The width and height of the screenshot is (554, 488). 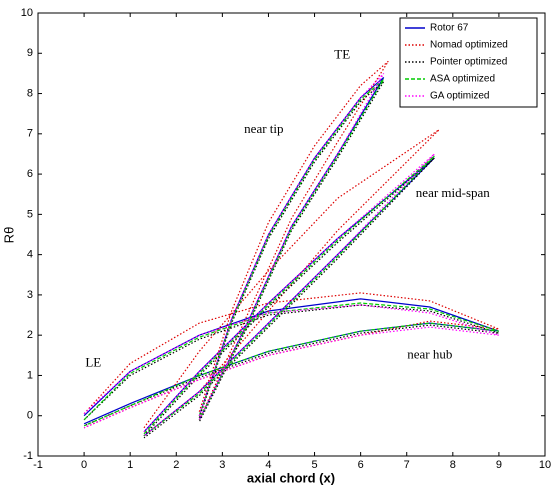 What do you see at coordinates (263, 128) in the screenshot?
I see `annotation: near tip` at bounding box center [263, 128].